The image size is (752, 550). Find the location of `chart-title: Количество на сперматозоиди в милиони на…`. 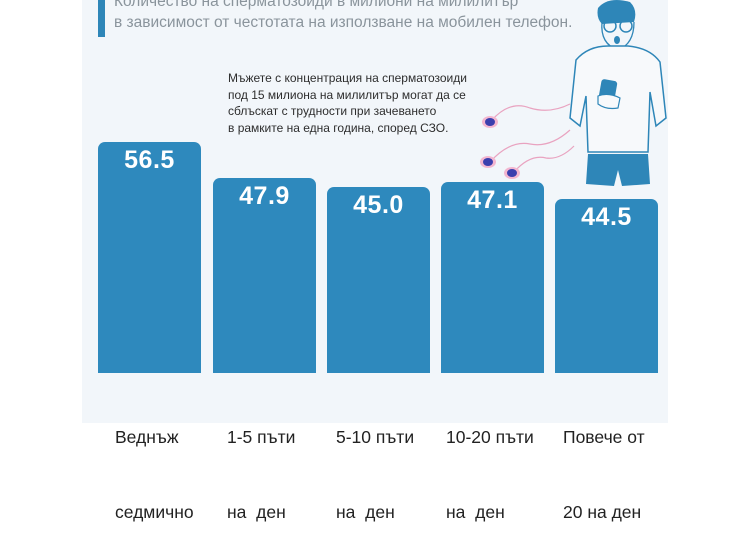

chart-title: Количество на сперматозоиди в милиони на… is located at coordinates (343, 16).